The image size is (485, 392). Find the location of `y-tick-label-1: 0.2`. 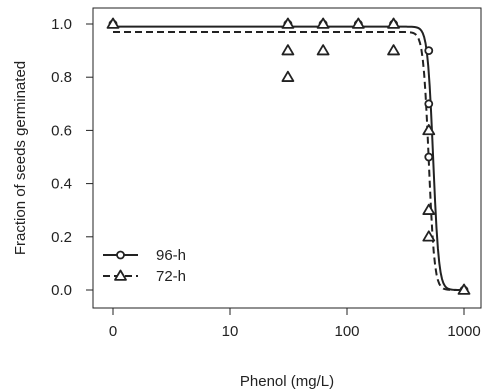

y-tick-label-1: 0.2 is located at coordinates (61, 237).